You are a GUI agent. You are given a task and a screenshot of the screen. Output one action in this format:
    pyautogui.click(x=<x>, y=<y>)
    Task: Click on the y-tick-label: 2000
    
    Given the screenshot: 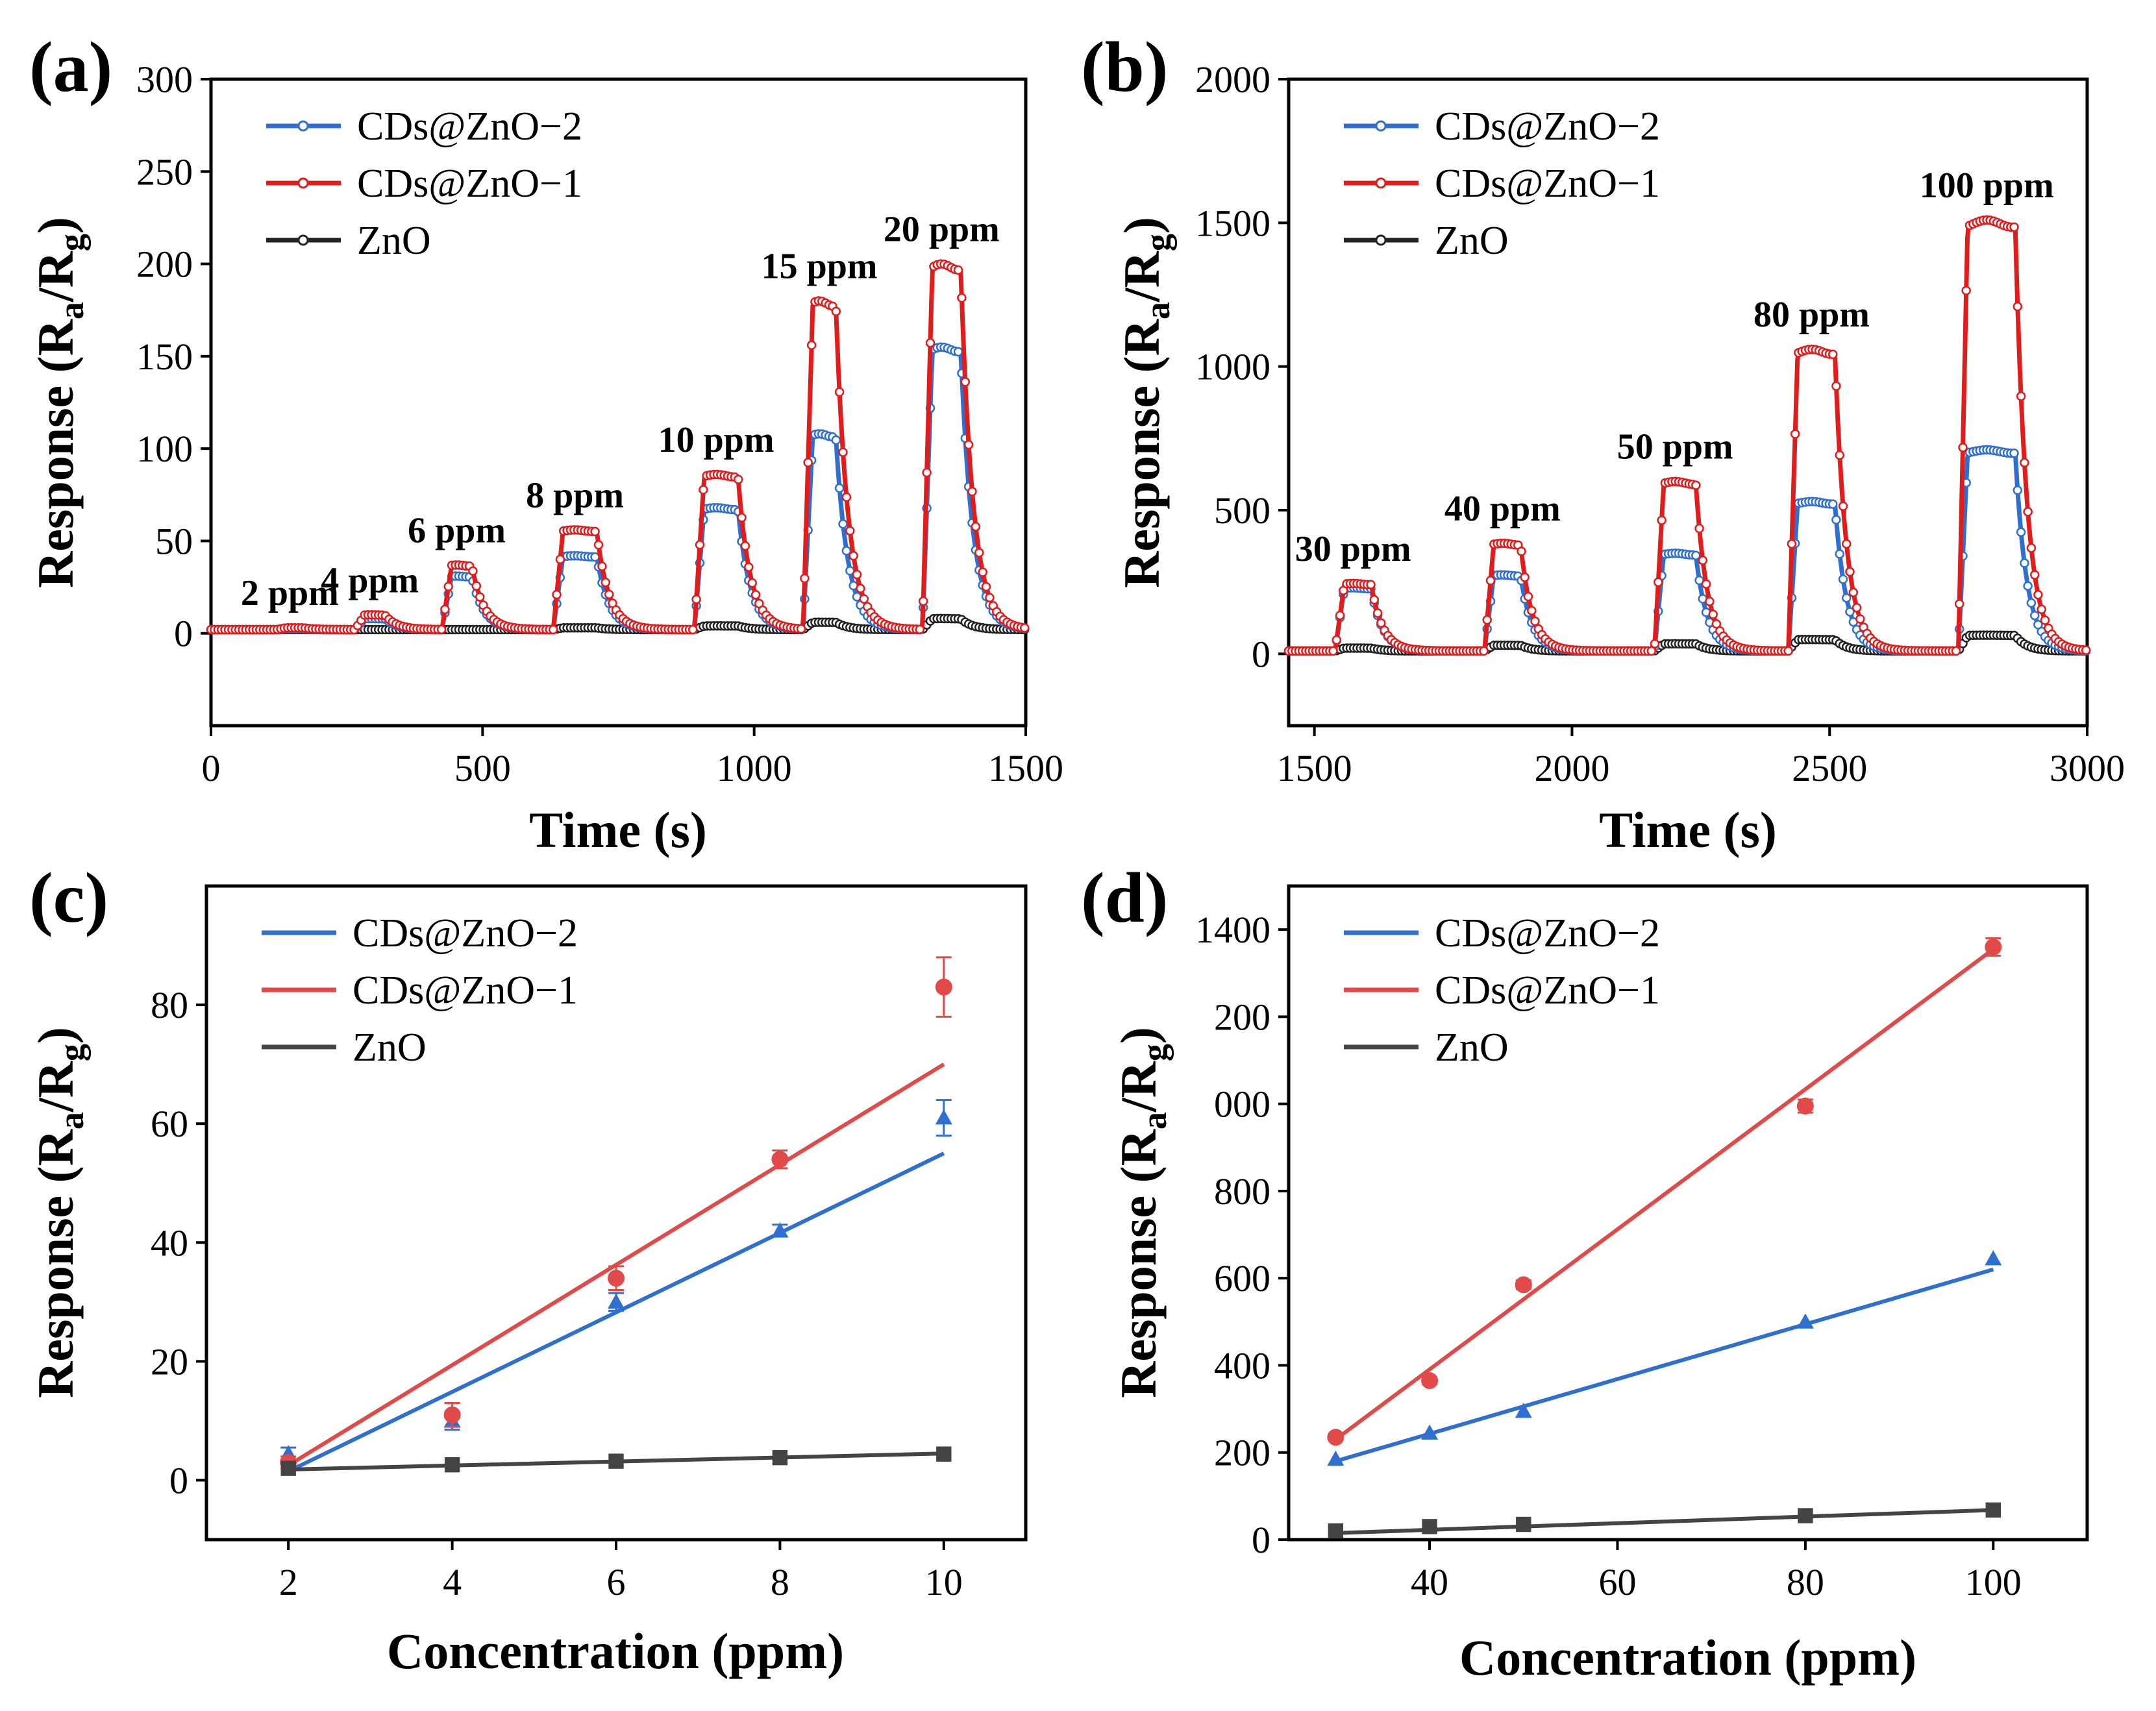 What is the action you would take?
    pyautogui.click(x=1232, y=79)
    